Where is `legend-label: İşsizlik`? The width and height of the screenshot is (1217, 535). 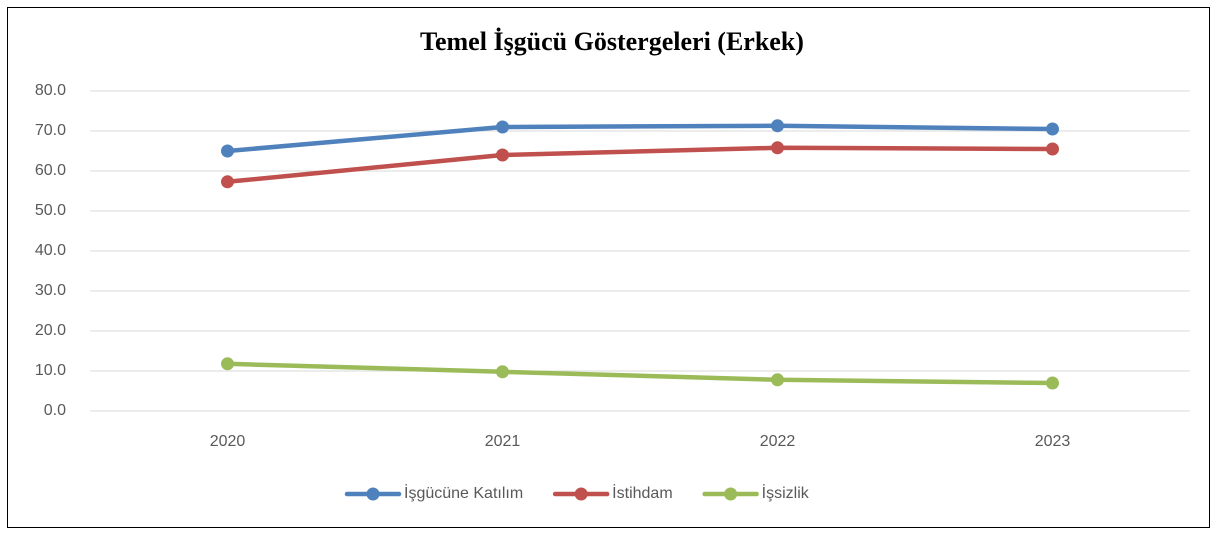
legend-label: İşsizlik is located at coordinates (786, 492).